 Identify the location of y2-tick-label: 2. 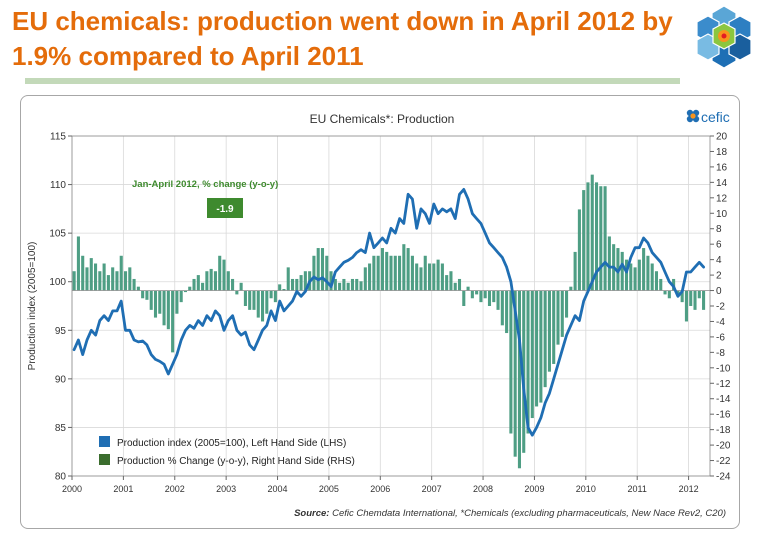
(719, 276).